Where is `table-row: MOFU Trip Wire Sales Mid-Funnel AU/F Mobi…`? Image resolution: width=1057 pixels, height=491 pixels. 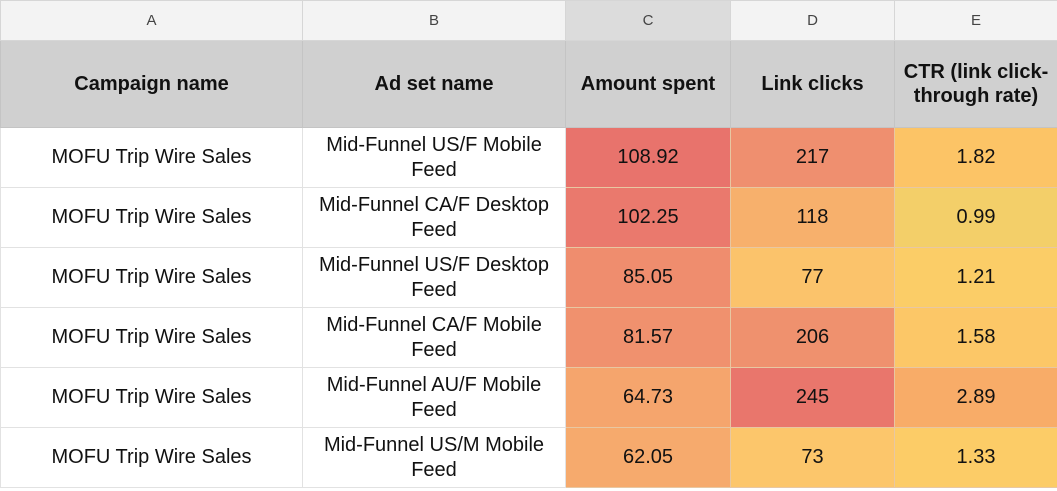
table-row: MOFU Trip Wire Sales Mid-Funnel AU/F Mobi… is located at coordinates (528, 397).